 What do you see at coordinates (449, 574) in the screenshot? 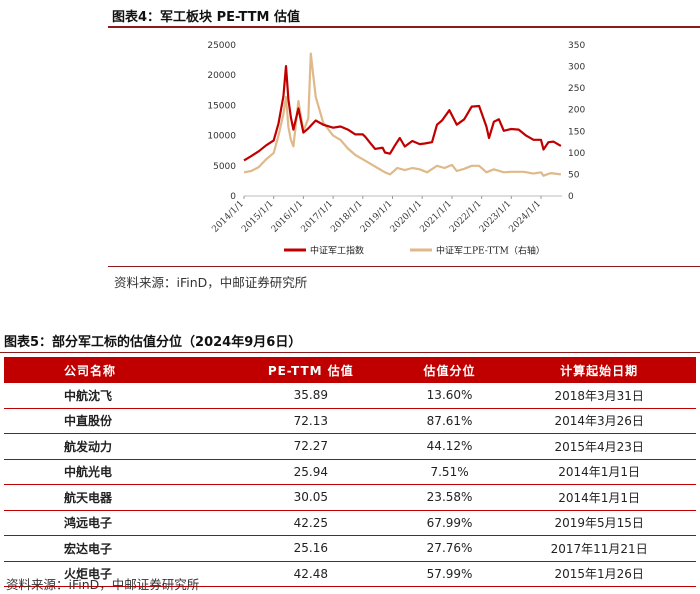
I see `cell-percentile: 57.99%` at bounding box center [449, 574].